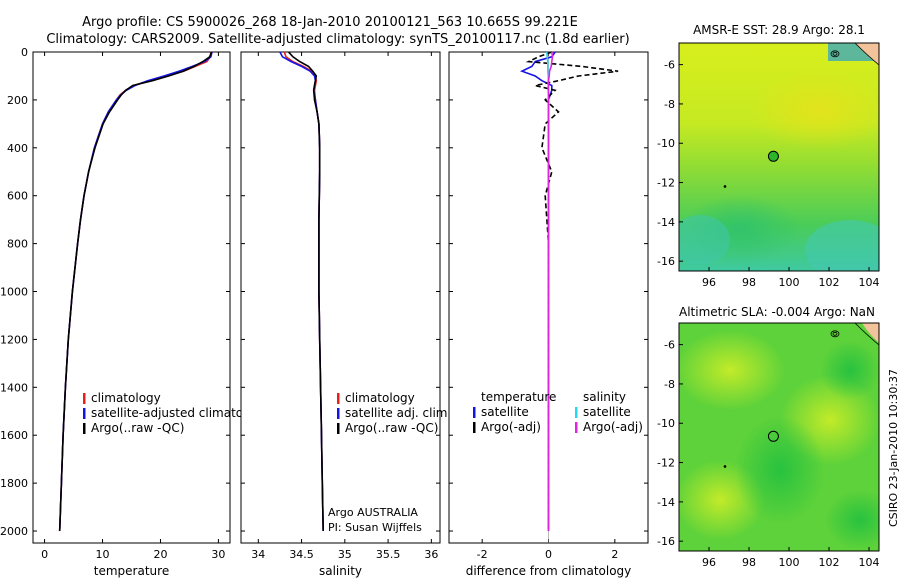  What do you see at coordinates (666, 261) in the screenshot?
I see `sst-map-y-tick-label: -16` at bounding box center [666, 261].